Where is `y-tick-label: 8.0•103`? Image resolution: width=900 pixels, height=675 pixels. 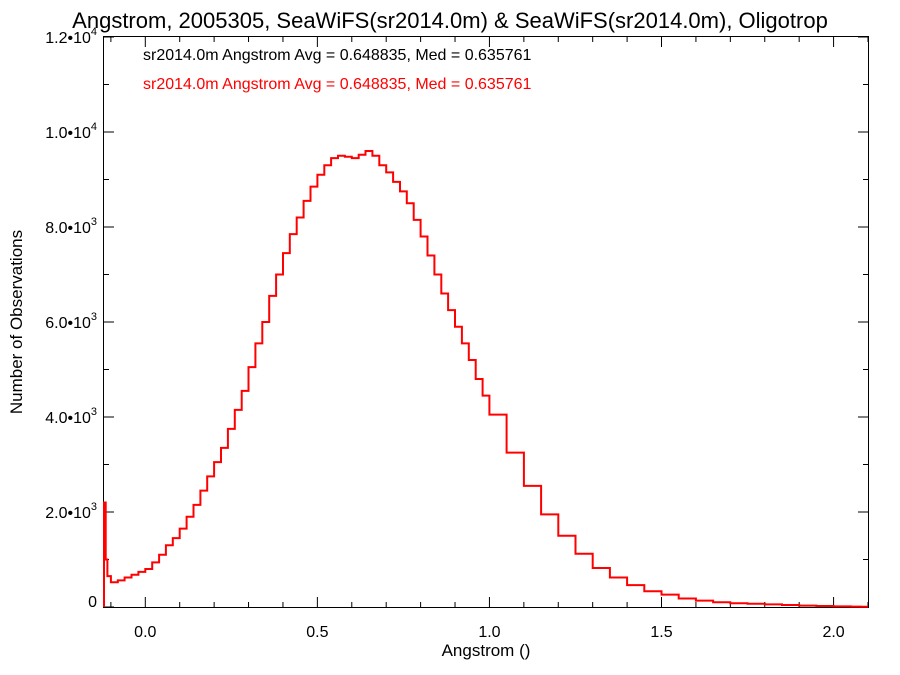
y-tick-label: 8.0•103 is located at coordinates (71, 226).